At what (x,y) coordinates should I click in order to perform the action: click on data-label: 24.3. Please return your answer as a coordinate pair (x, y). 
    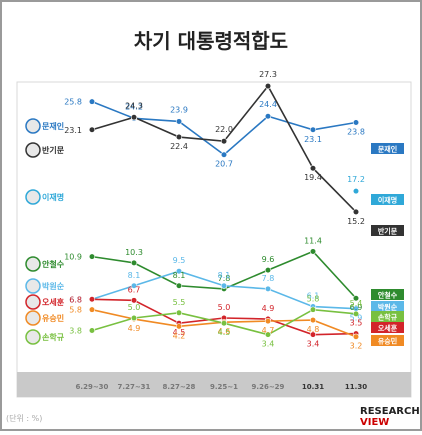
    Looking at the image, I should click on (134, 105).